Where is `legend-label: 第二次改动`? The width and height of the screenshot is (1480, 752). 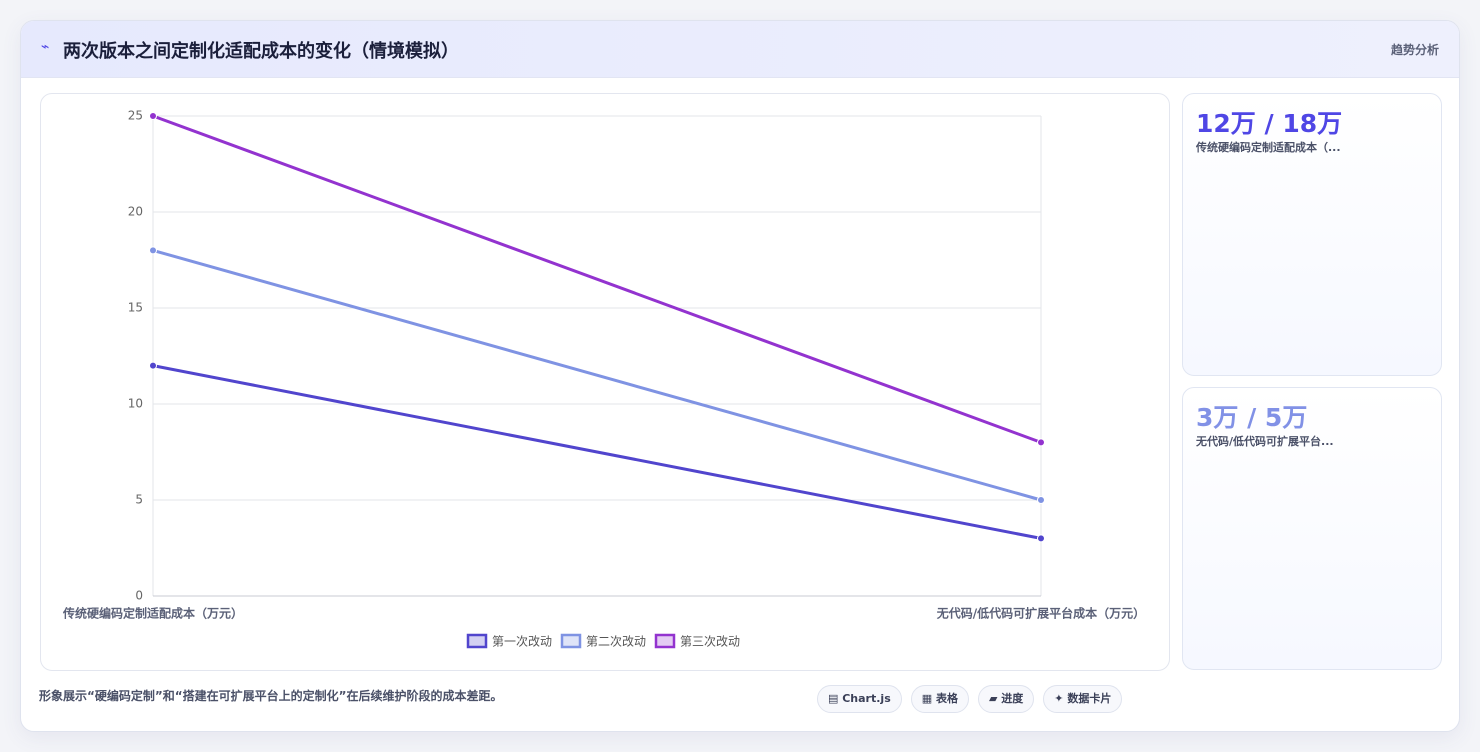 legend-label: 第二次改动 is located at coordinates (616, 642).